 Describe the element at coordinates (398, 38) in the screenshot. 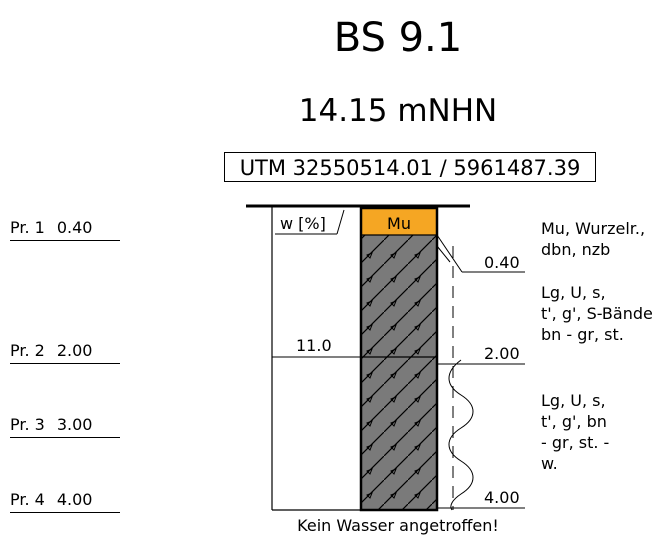

I see `borehole-title: BS 9.1` at that location.